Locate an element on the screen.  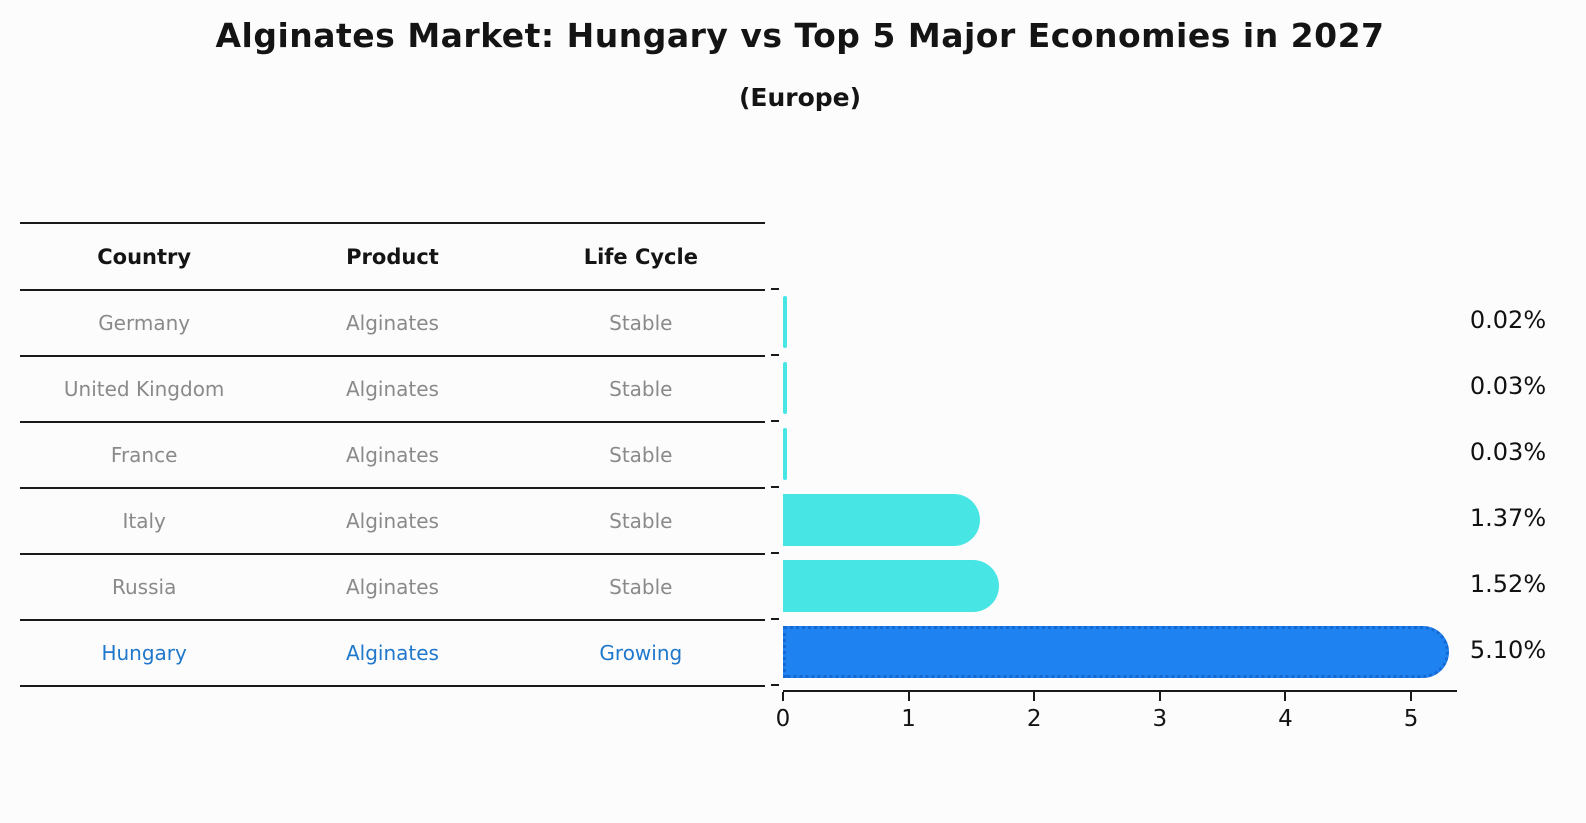
x-axis-tick-label: 4 is located at coordinates (1285, 719).